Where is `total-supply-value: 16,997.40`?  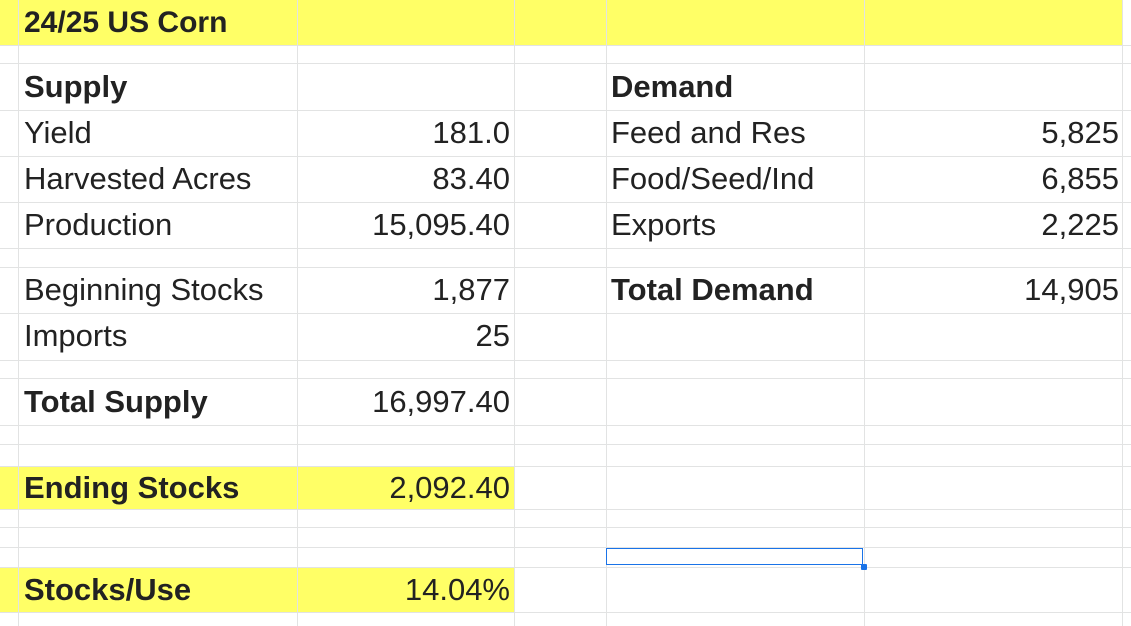
total-supply-value: 16,997.40 is located at coordinates (441, 401).